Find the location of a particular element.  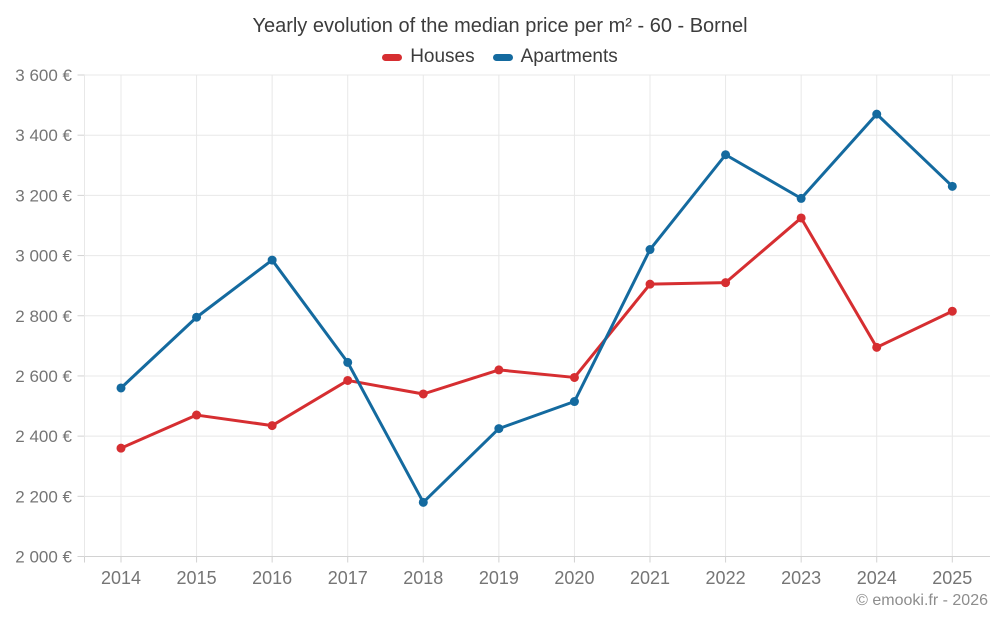

data-point-houses-2021 is located at coordinates (650, 284).